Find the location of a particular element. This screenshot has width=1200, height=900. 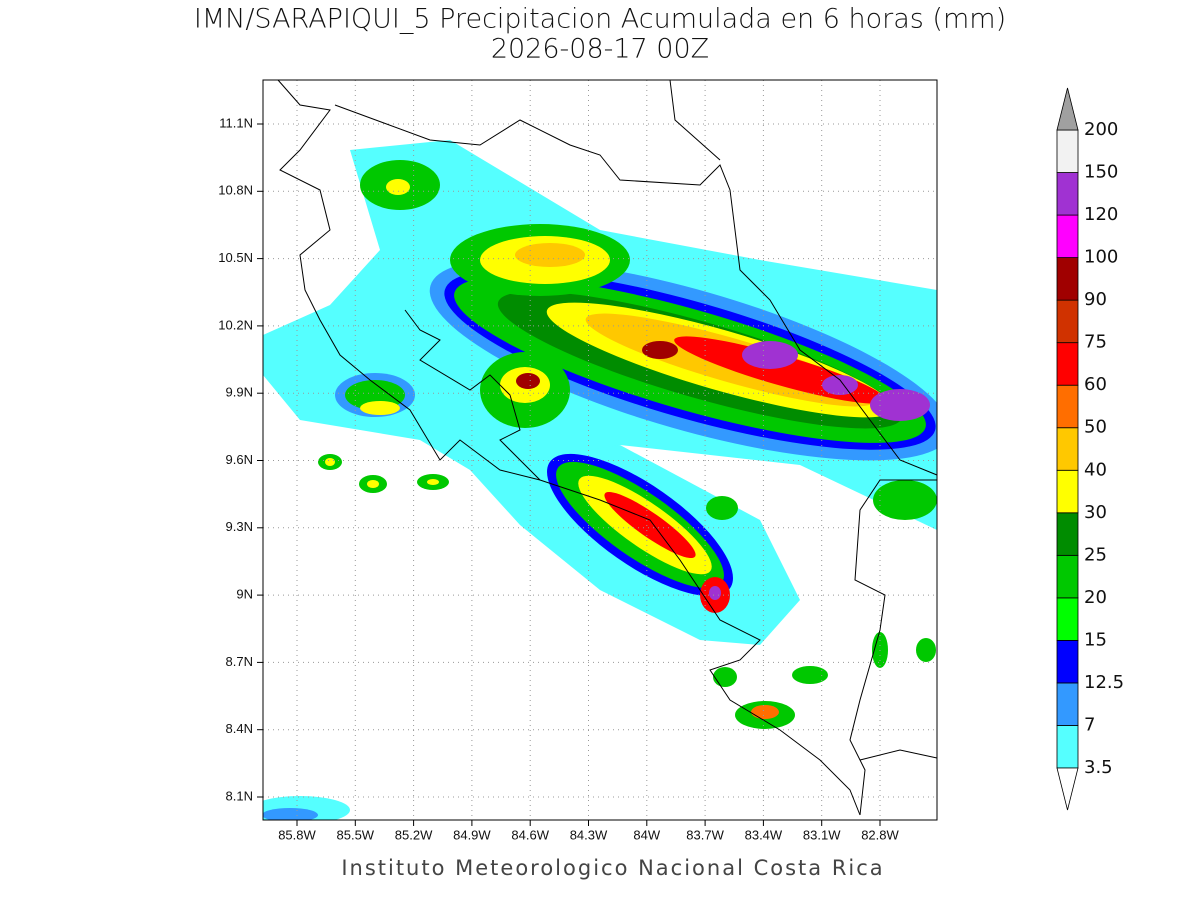

lat-label: 9.3N is located at coordinates (239, 526).